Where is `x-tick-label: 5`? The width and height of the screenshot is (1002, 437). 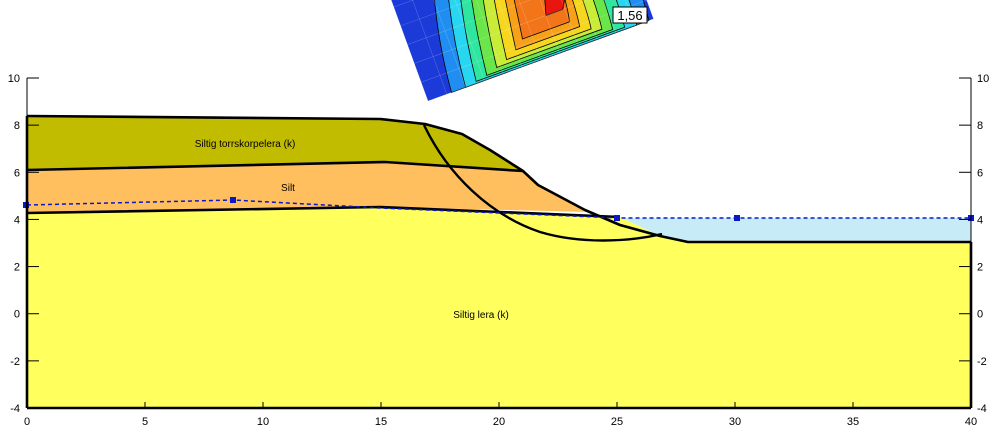 x-tick-label: 5 is located at coordinates (145, 422).